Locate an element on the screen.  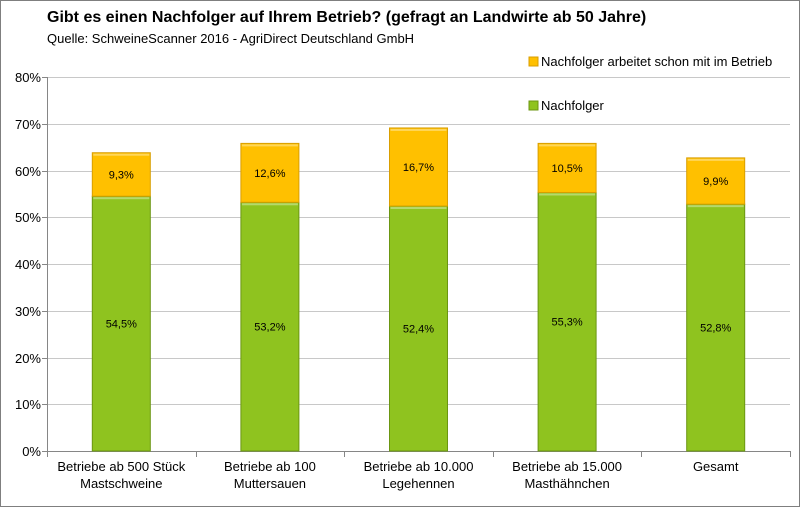
data-label: 16,7% is located at coordinates (418, 168).